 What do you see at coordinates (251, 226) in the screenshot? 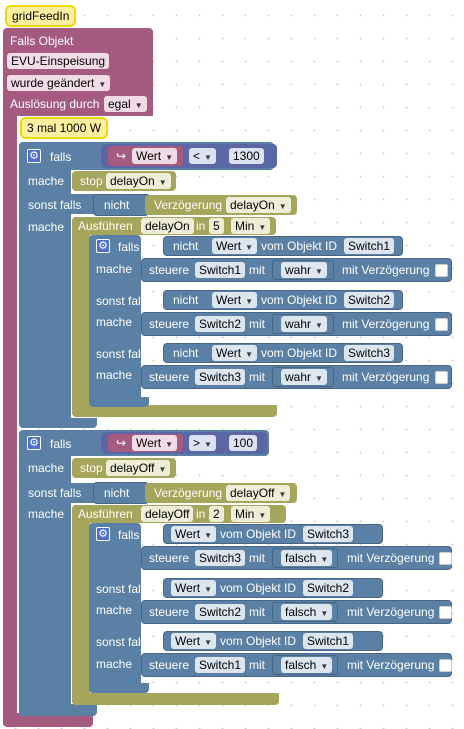
I see `timeout-unit-dropdown-1: Min ▼` at bounding box center [251, 226].